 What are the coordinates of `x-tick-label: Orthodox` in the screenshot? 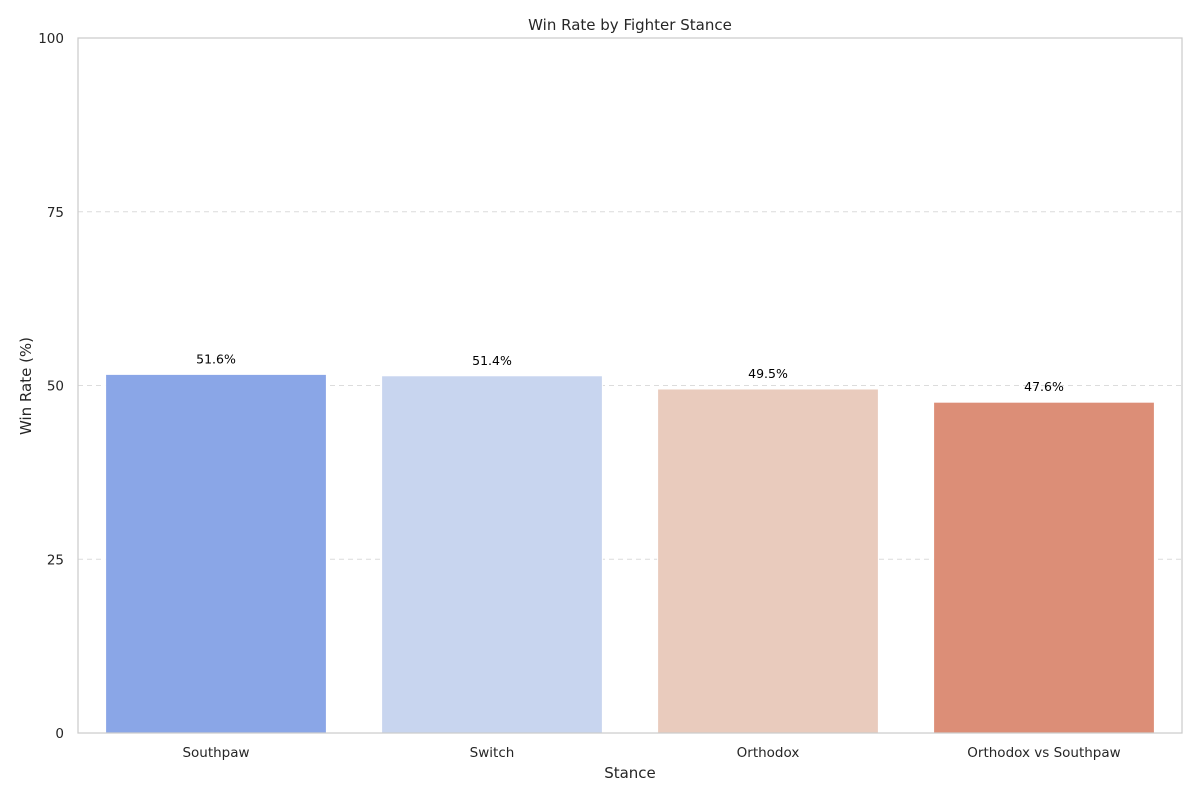 It's located at (768, 753).